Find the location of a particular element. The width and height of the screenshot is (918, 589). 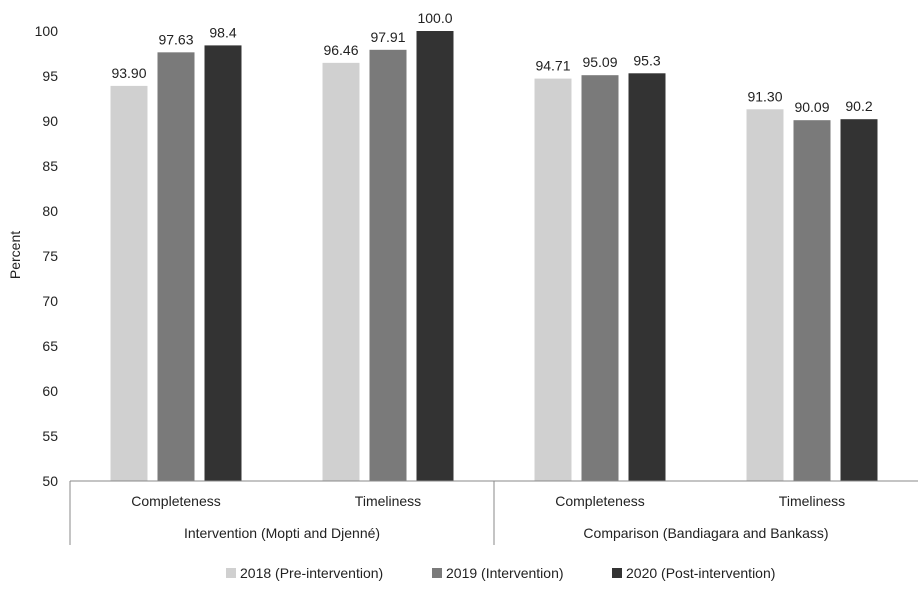

y-tick-label: 70 is located at coordinates (50, 301).